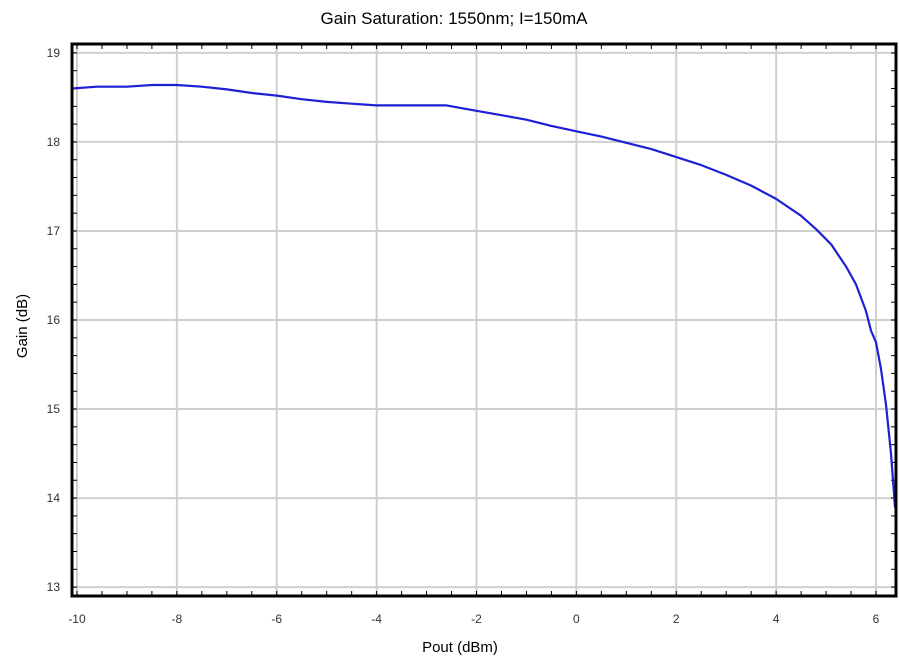 This screenshot has width=900, height=661. Describe the element at coordinates (676, 619) in the screenshot. I see `x-tick-label: 2` at that location.